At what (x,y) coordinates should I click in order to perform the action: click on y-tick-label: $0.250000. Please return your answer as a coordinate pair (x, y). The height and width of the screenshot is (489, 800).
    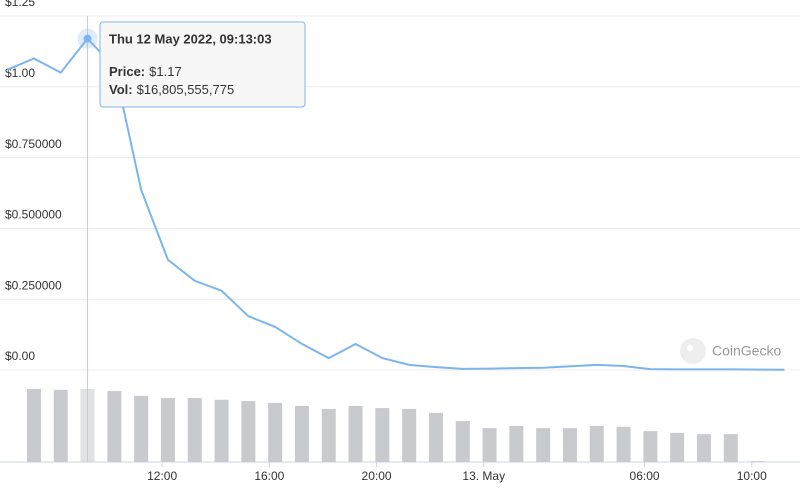
    Looking at the image, I should click on (33, 285).